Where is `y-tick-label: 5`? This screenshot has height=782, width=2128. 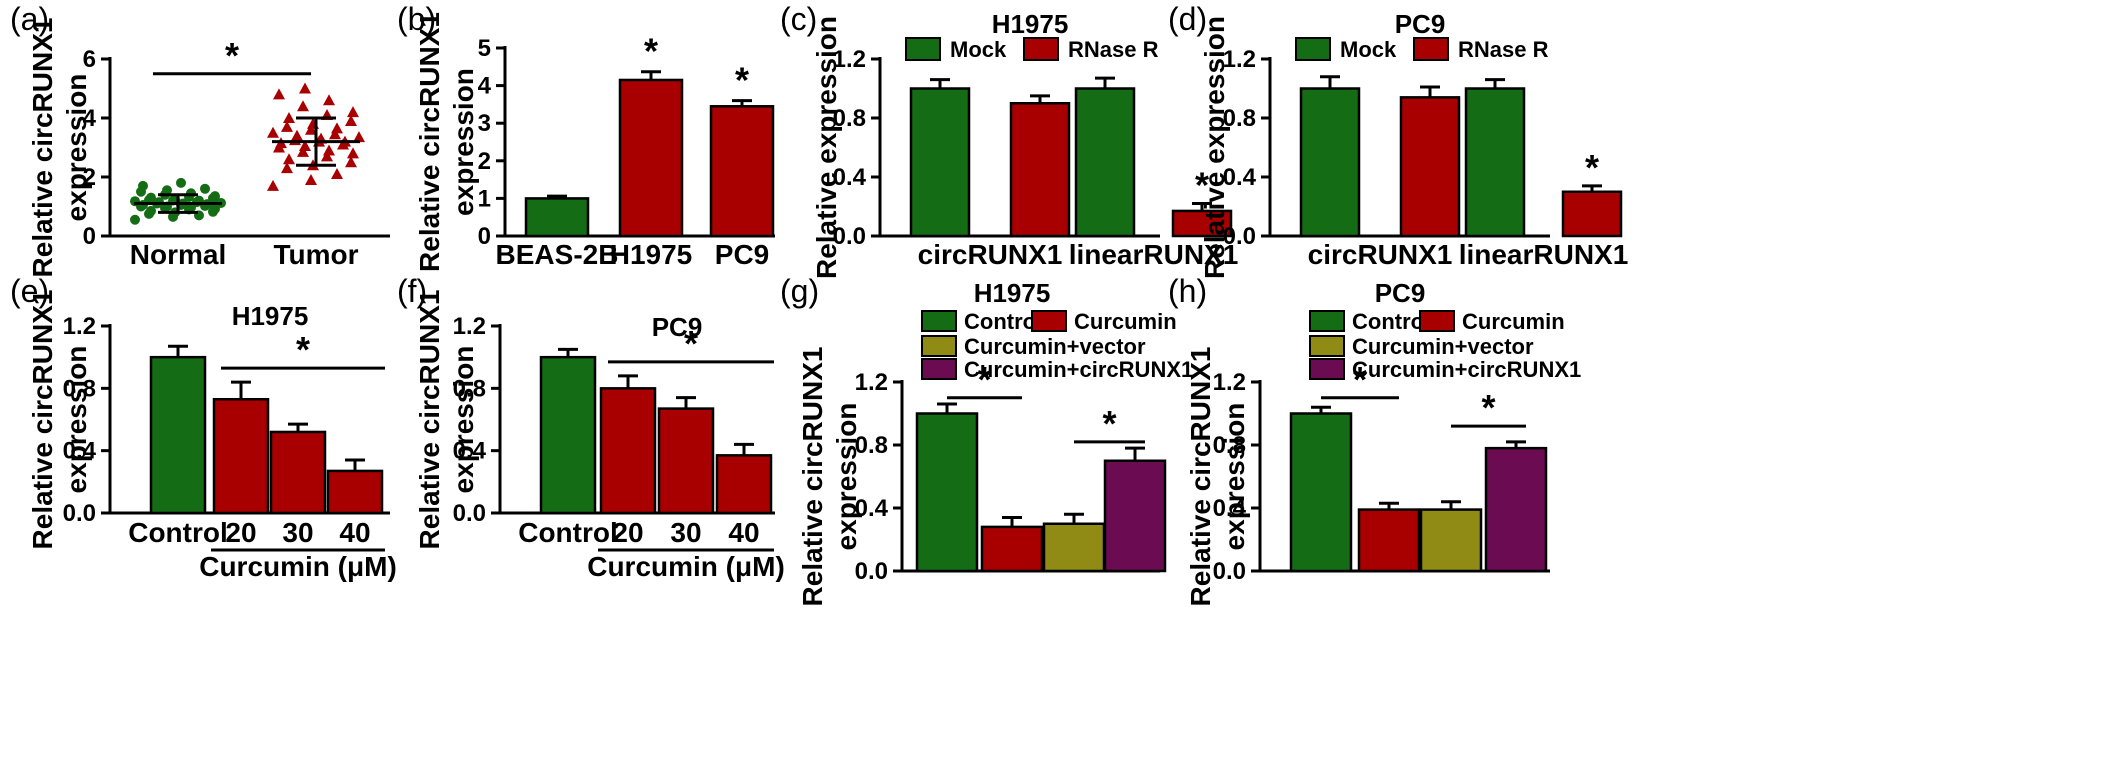
y-tick-label: 5 is located at coordinates (484, 48).